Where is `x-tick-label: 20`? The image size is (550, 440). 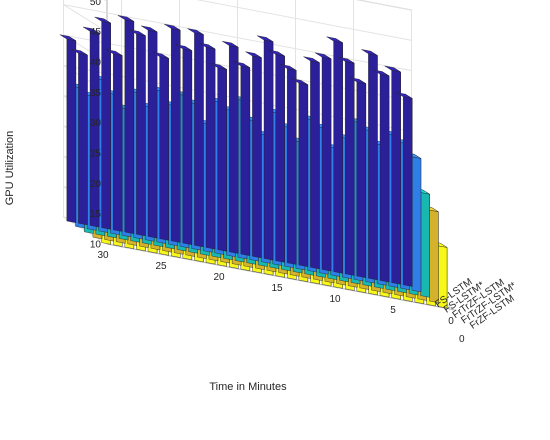
x-tick-label: 20 is located at coordinates (219, 277).